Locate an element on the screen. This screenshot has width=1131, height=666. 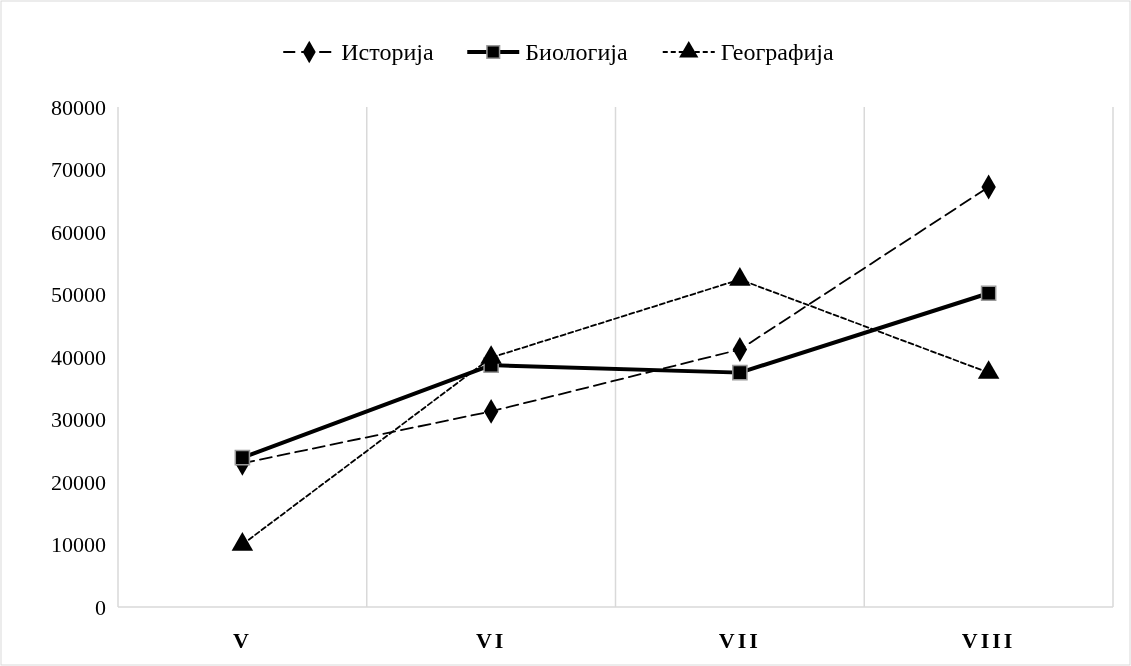
y-tick-label: 40000 is located at coordinates (78, 357).